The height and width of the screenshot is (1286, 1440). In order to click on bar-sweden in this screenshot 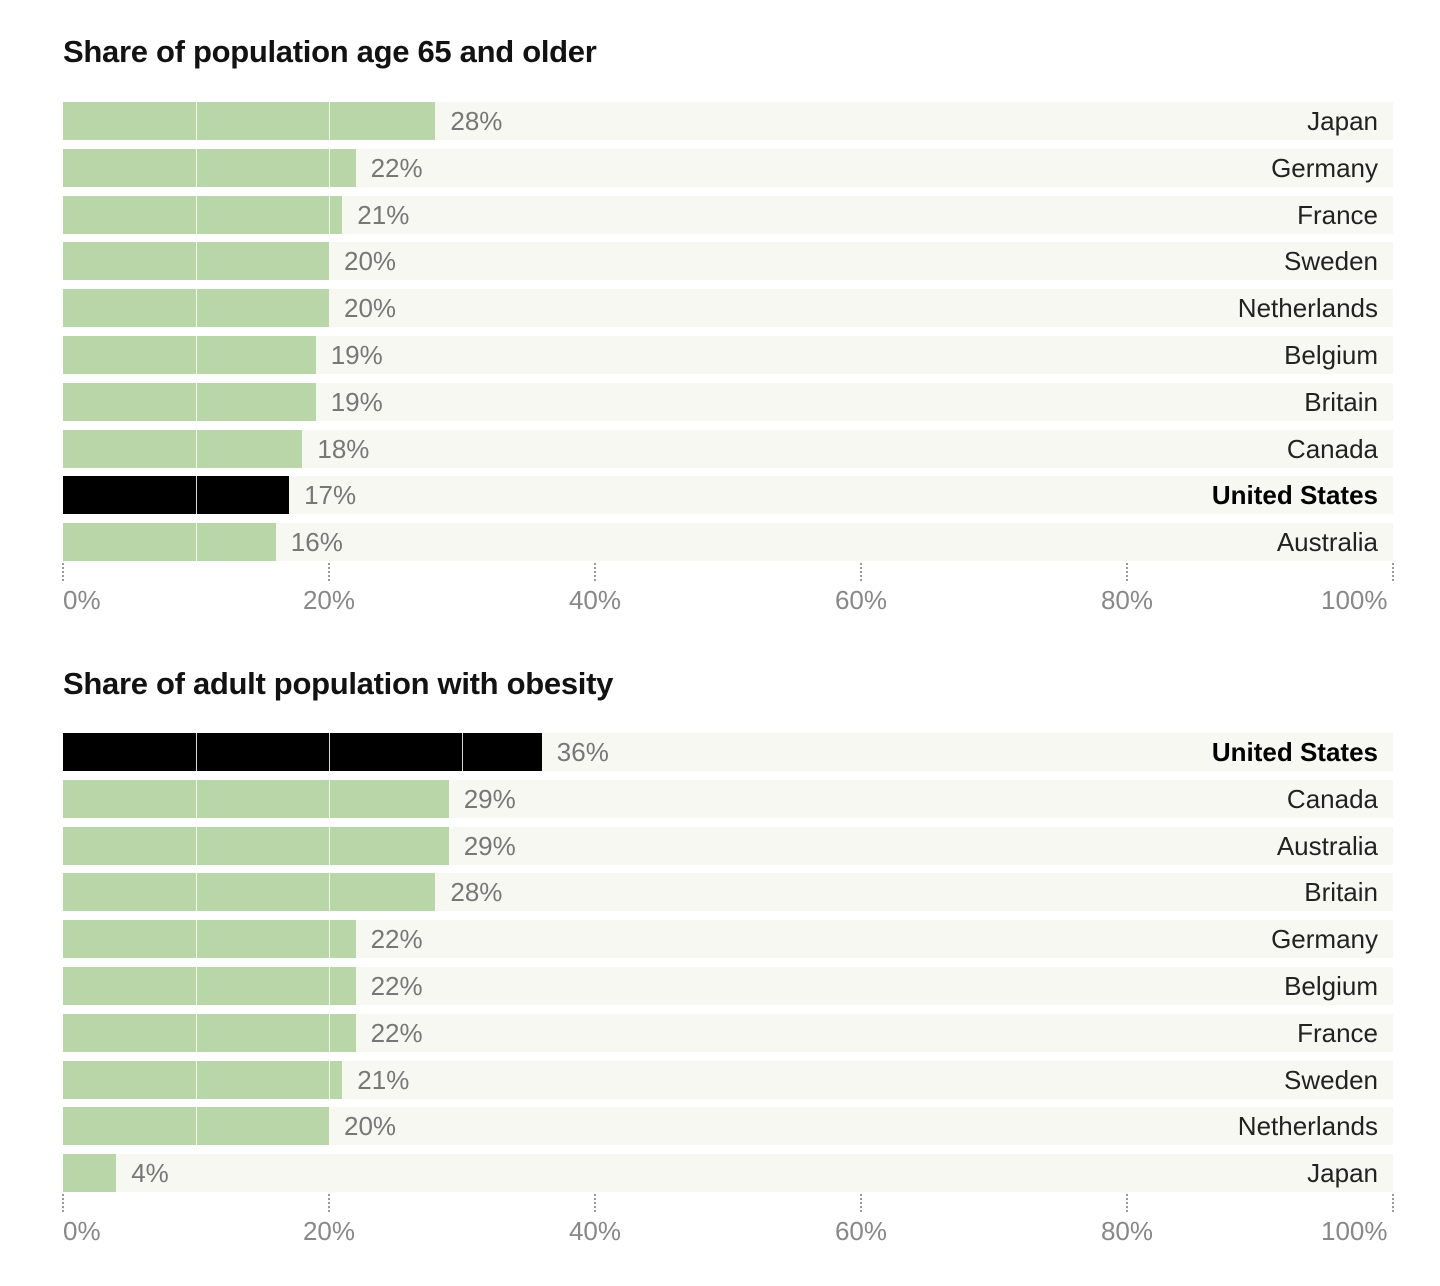, I will do `click(203, 1079)`.